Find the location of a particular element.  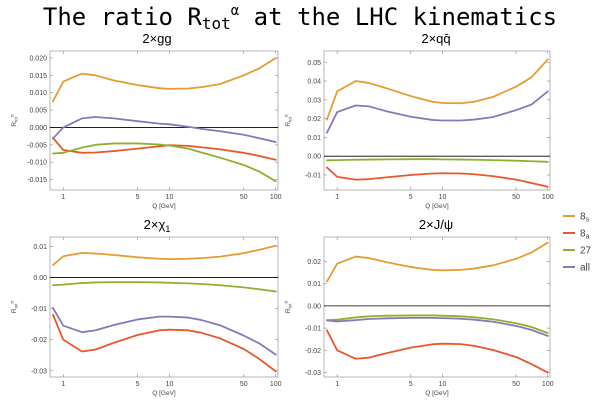

panel-title: 2×gg is located at coordinates (156, 38).